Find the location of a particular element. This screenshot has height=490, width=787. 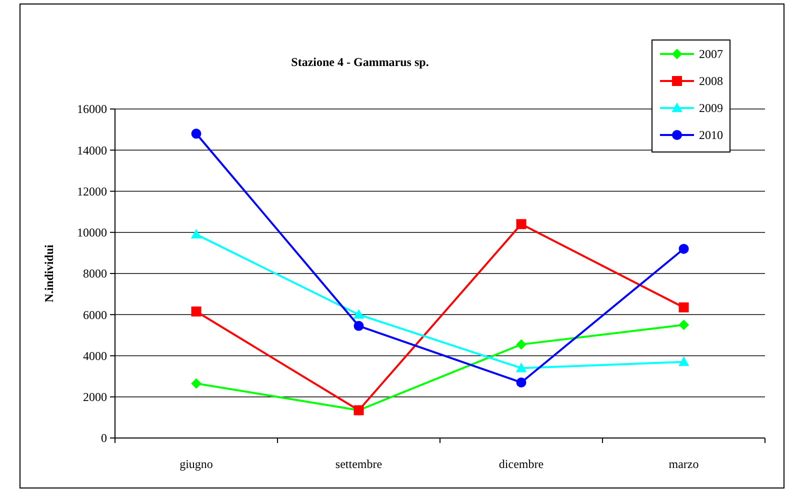

legend-label: 2008 is located at coordinates (711, 81).